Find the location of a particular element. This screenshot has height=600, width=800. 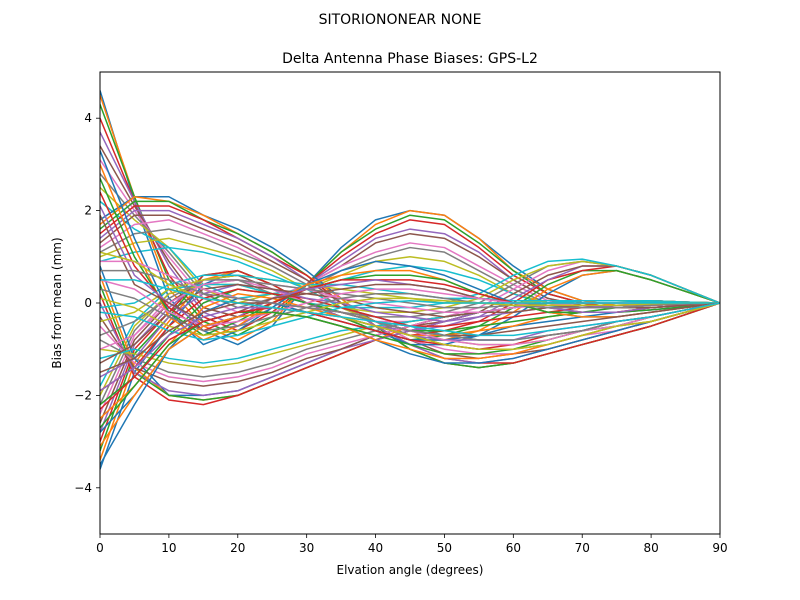

x-tick-label: 40 is located at coordinates (375, 548).